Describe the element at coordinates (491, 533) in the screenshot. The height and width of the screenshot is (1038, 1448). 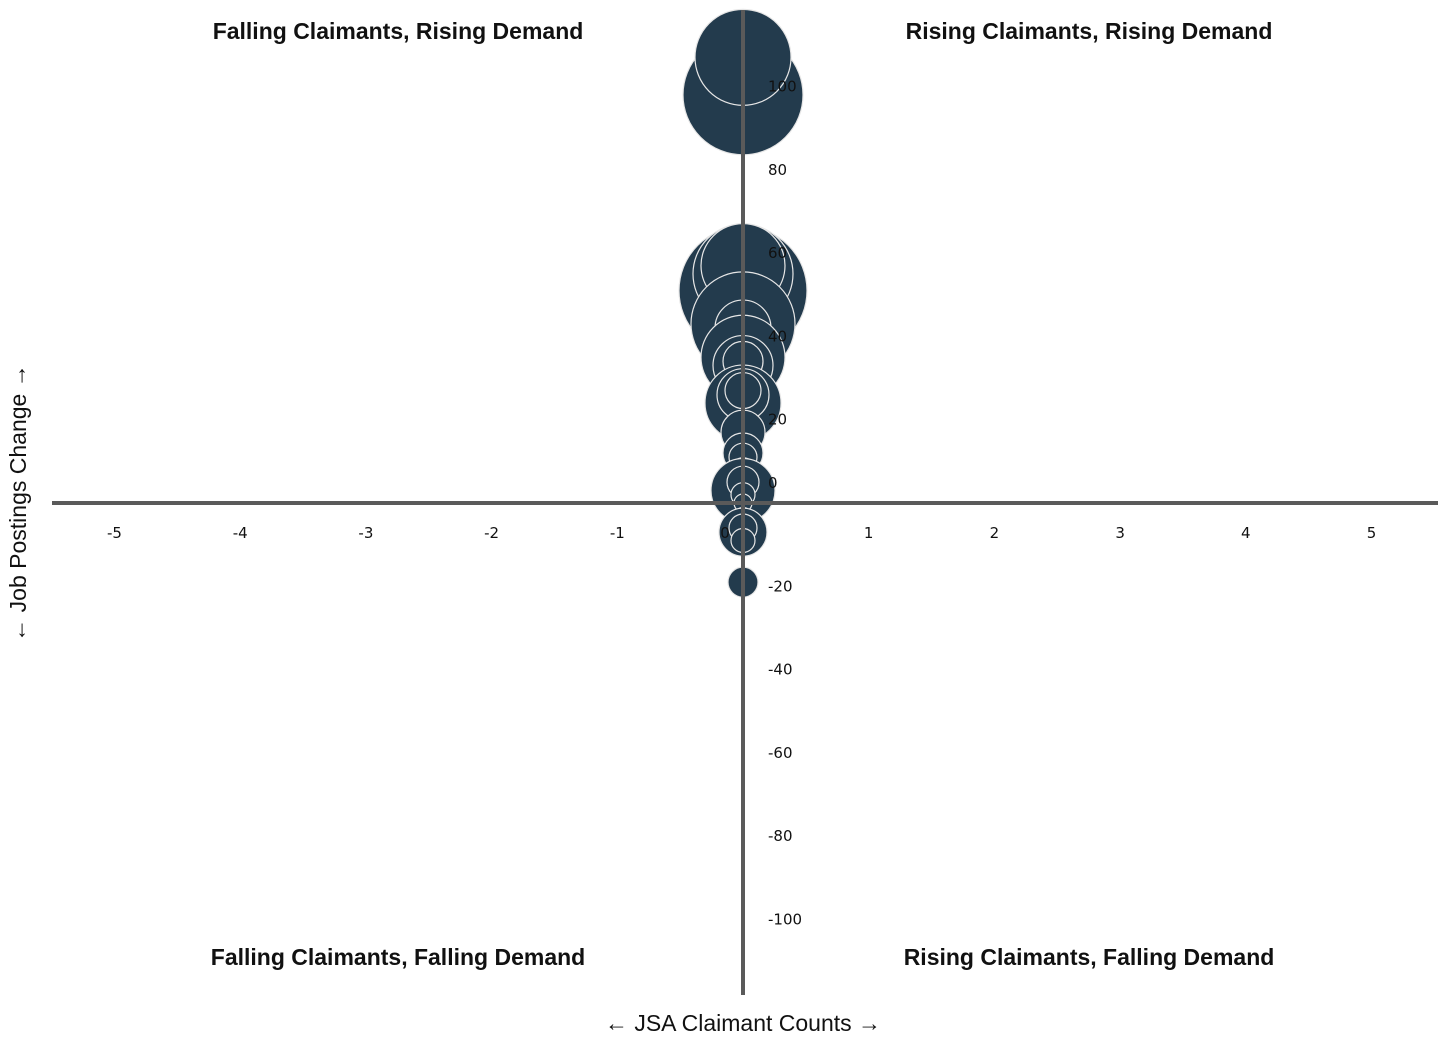
I see `x-tick-label: -2` at that location.